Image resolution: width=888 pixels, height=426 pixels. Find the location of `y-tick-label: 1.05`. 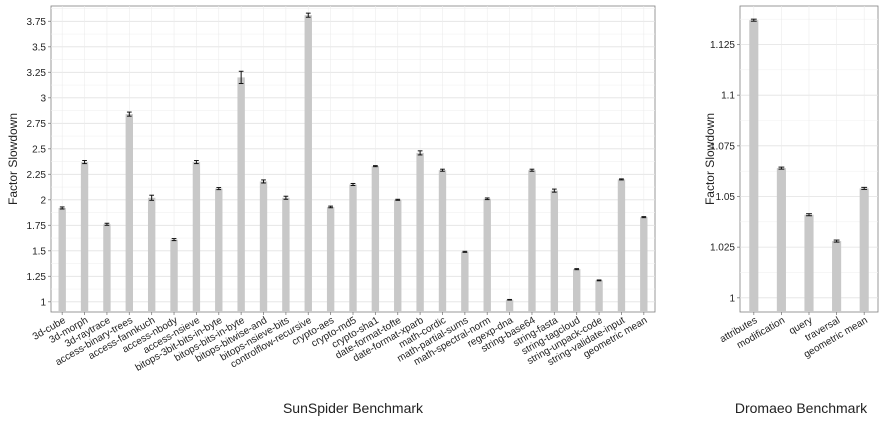

y-tick-label: 1.05 is located at coordinates (726, 197).